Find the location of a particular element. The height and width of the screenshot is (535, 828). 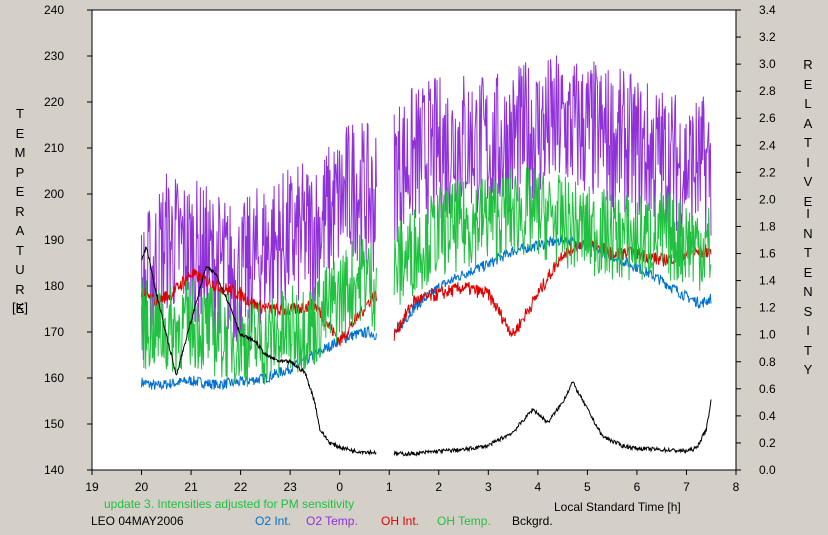

y-left-tick-label: 180 is located at coordinates (54, 286).